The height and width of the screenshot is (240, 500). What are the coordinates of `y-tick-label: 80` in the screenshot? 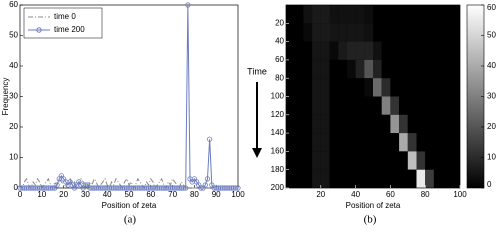 It's located at (279, 77).